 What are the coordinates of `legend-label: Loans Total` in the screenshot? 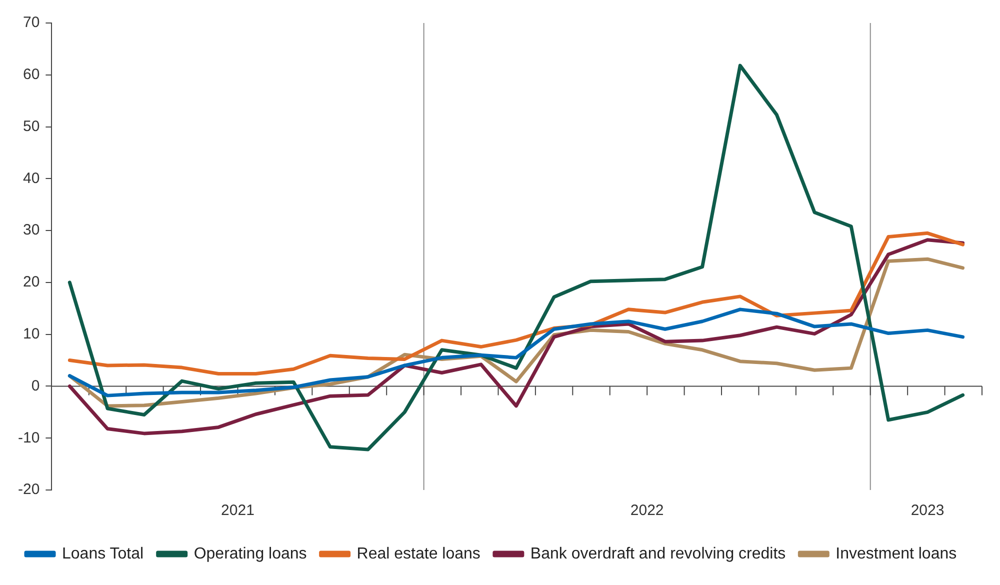 It's located at (103, 553).